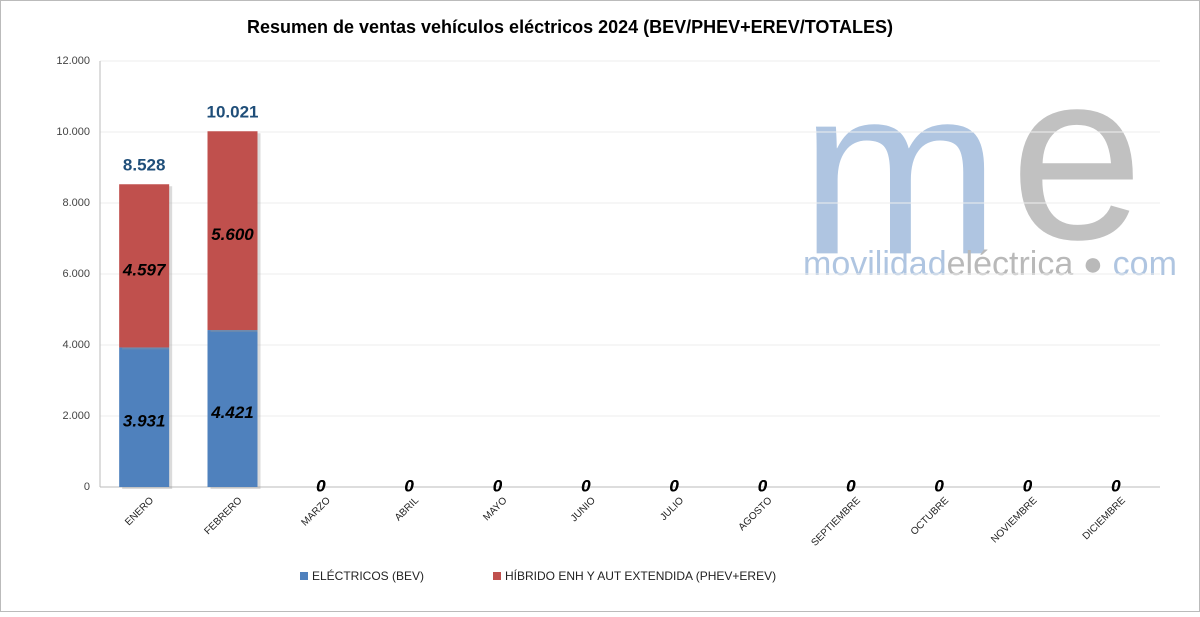 The height and width of the screenshot is (617, 1200). Describe the element at coordinates (232, 234) in the screenshot. I see `bar-value-label: 5.600` at that location.